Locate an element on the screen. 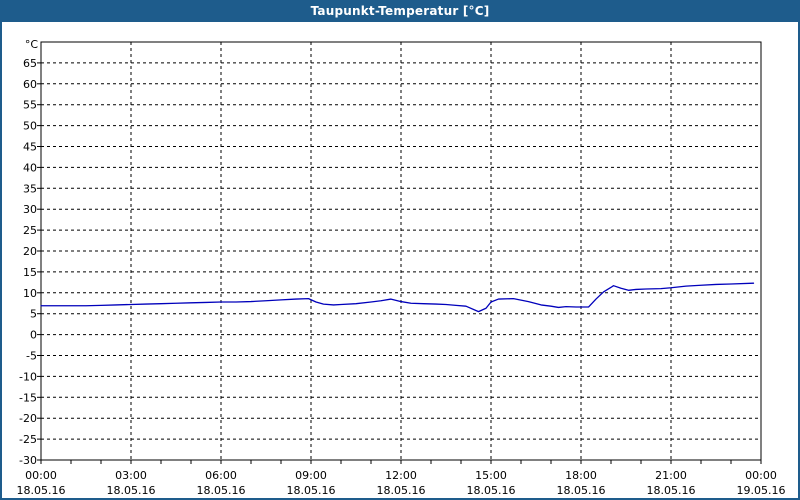 This screenshot has width=800, height=500. svg-text: 50 is located at coordinates (30, 126).